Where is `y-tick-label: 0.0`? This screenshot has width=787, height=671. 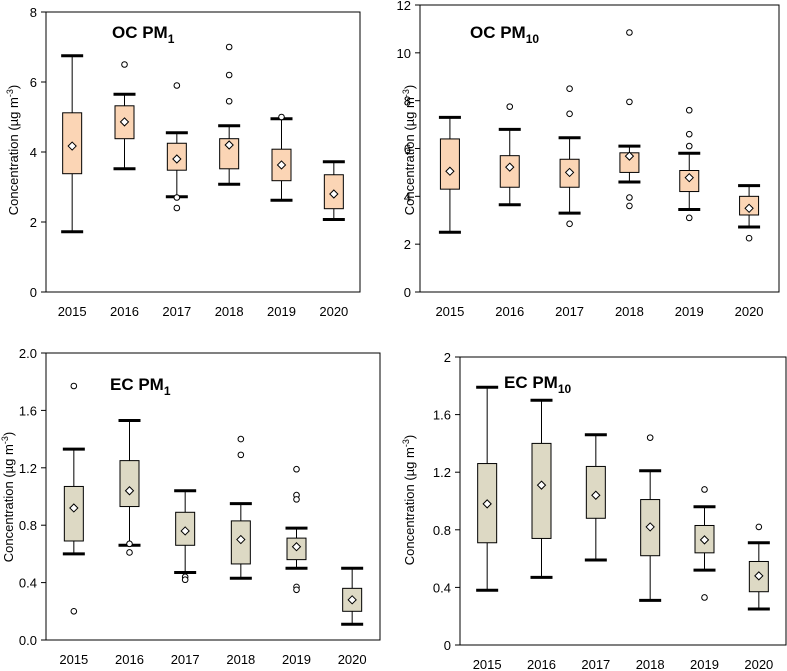
y-tick-label: 0.0 is located at coordinates (28, 640).